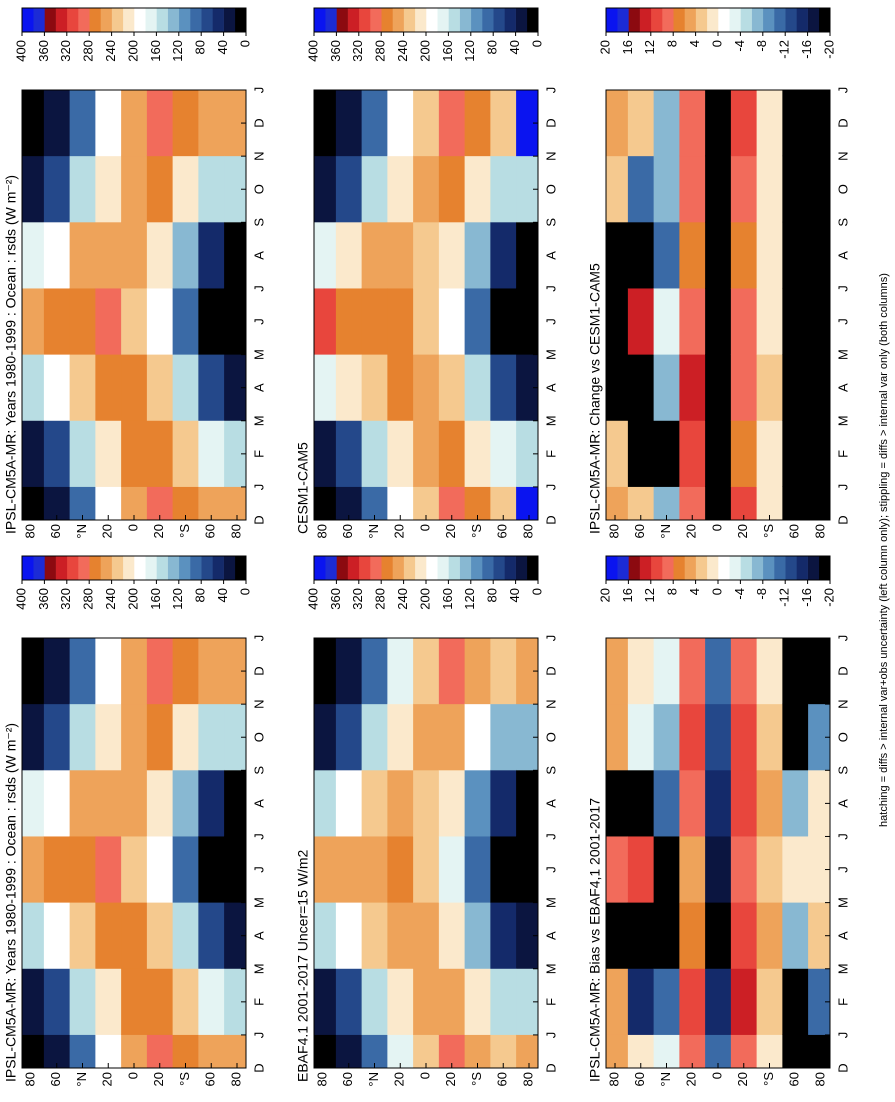 The height and width of the screenshot is (1102, 895). Describe the element at coordinates (536, 591) in the screenshot. I see `colorbar-label: 0` at that location.